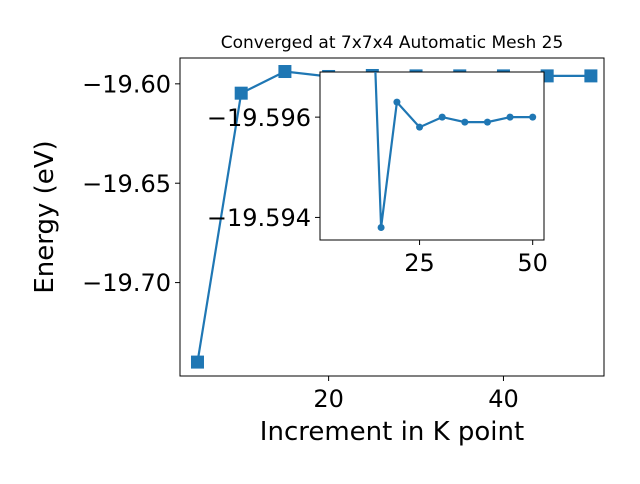 This screenshot has width=640, height=484. I want to click on main-x-tick-label: 20, so click(328, 399).